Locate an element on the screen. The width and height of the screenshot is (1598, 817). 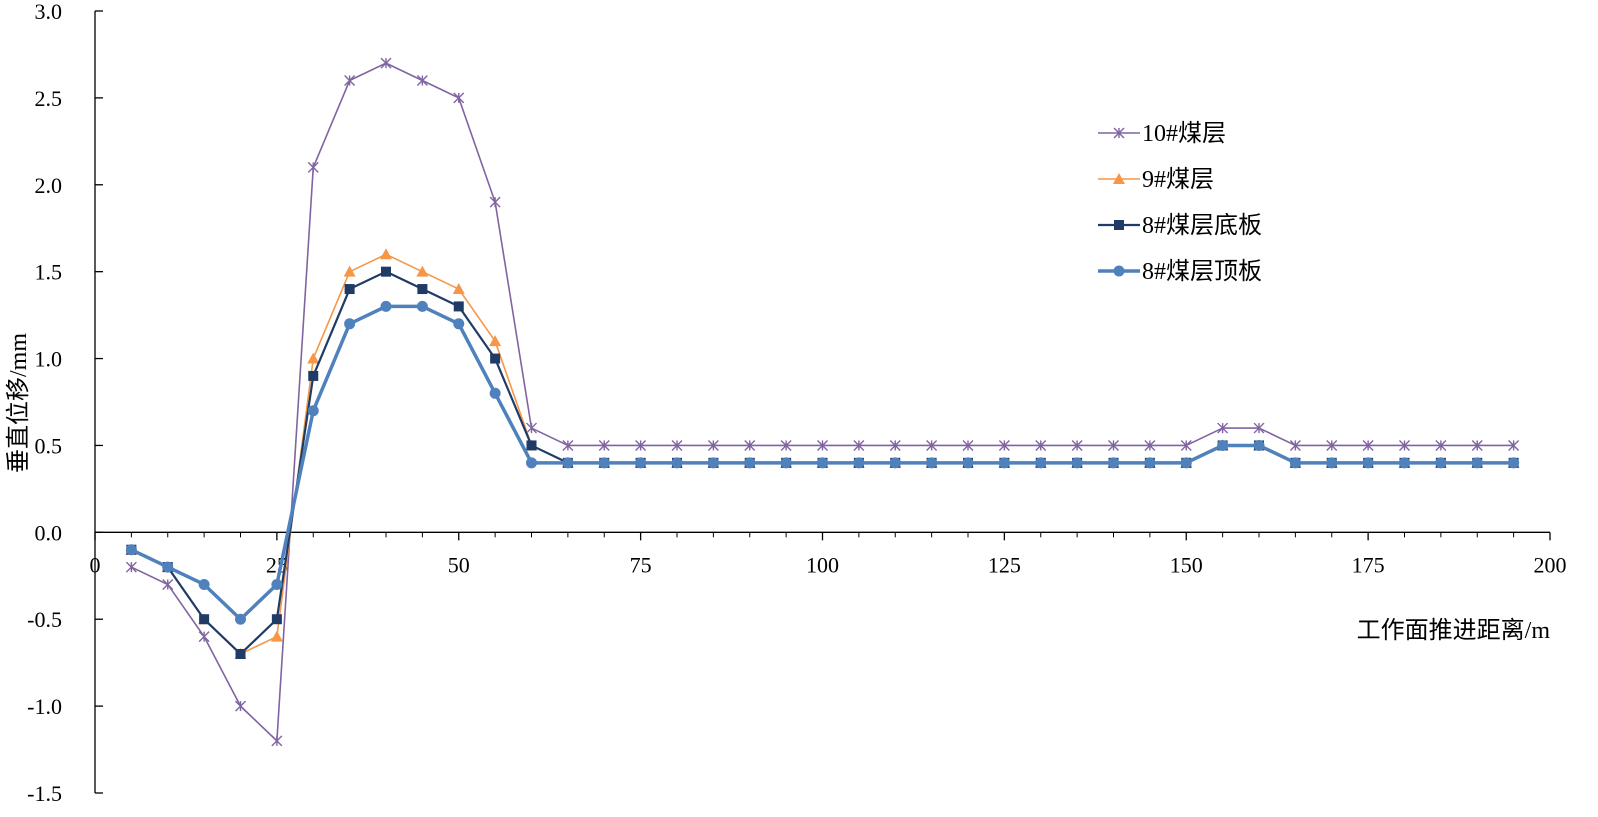
legend-entry: 9#煤层 is located at coordinates (1156, 179).